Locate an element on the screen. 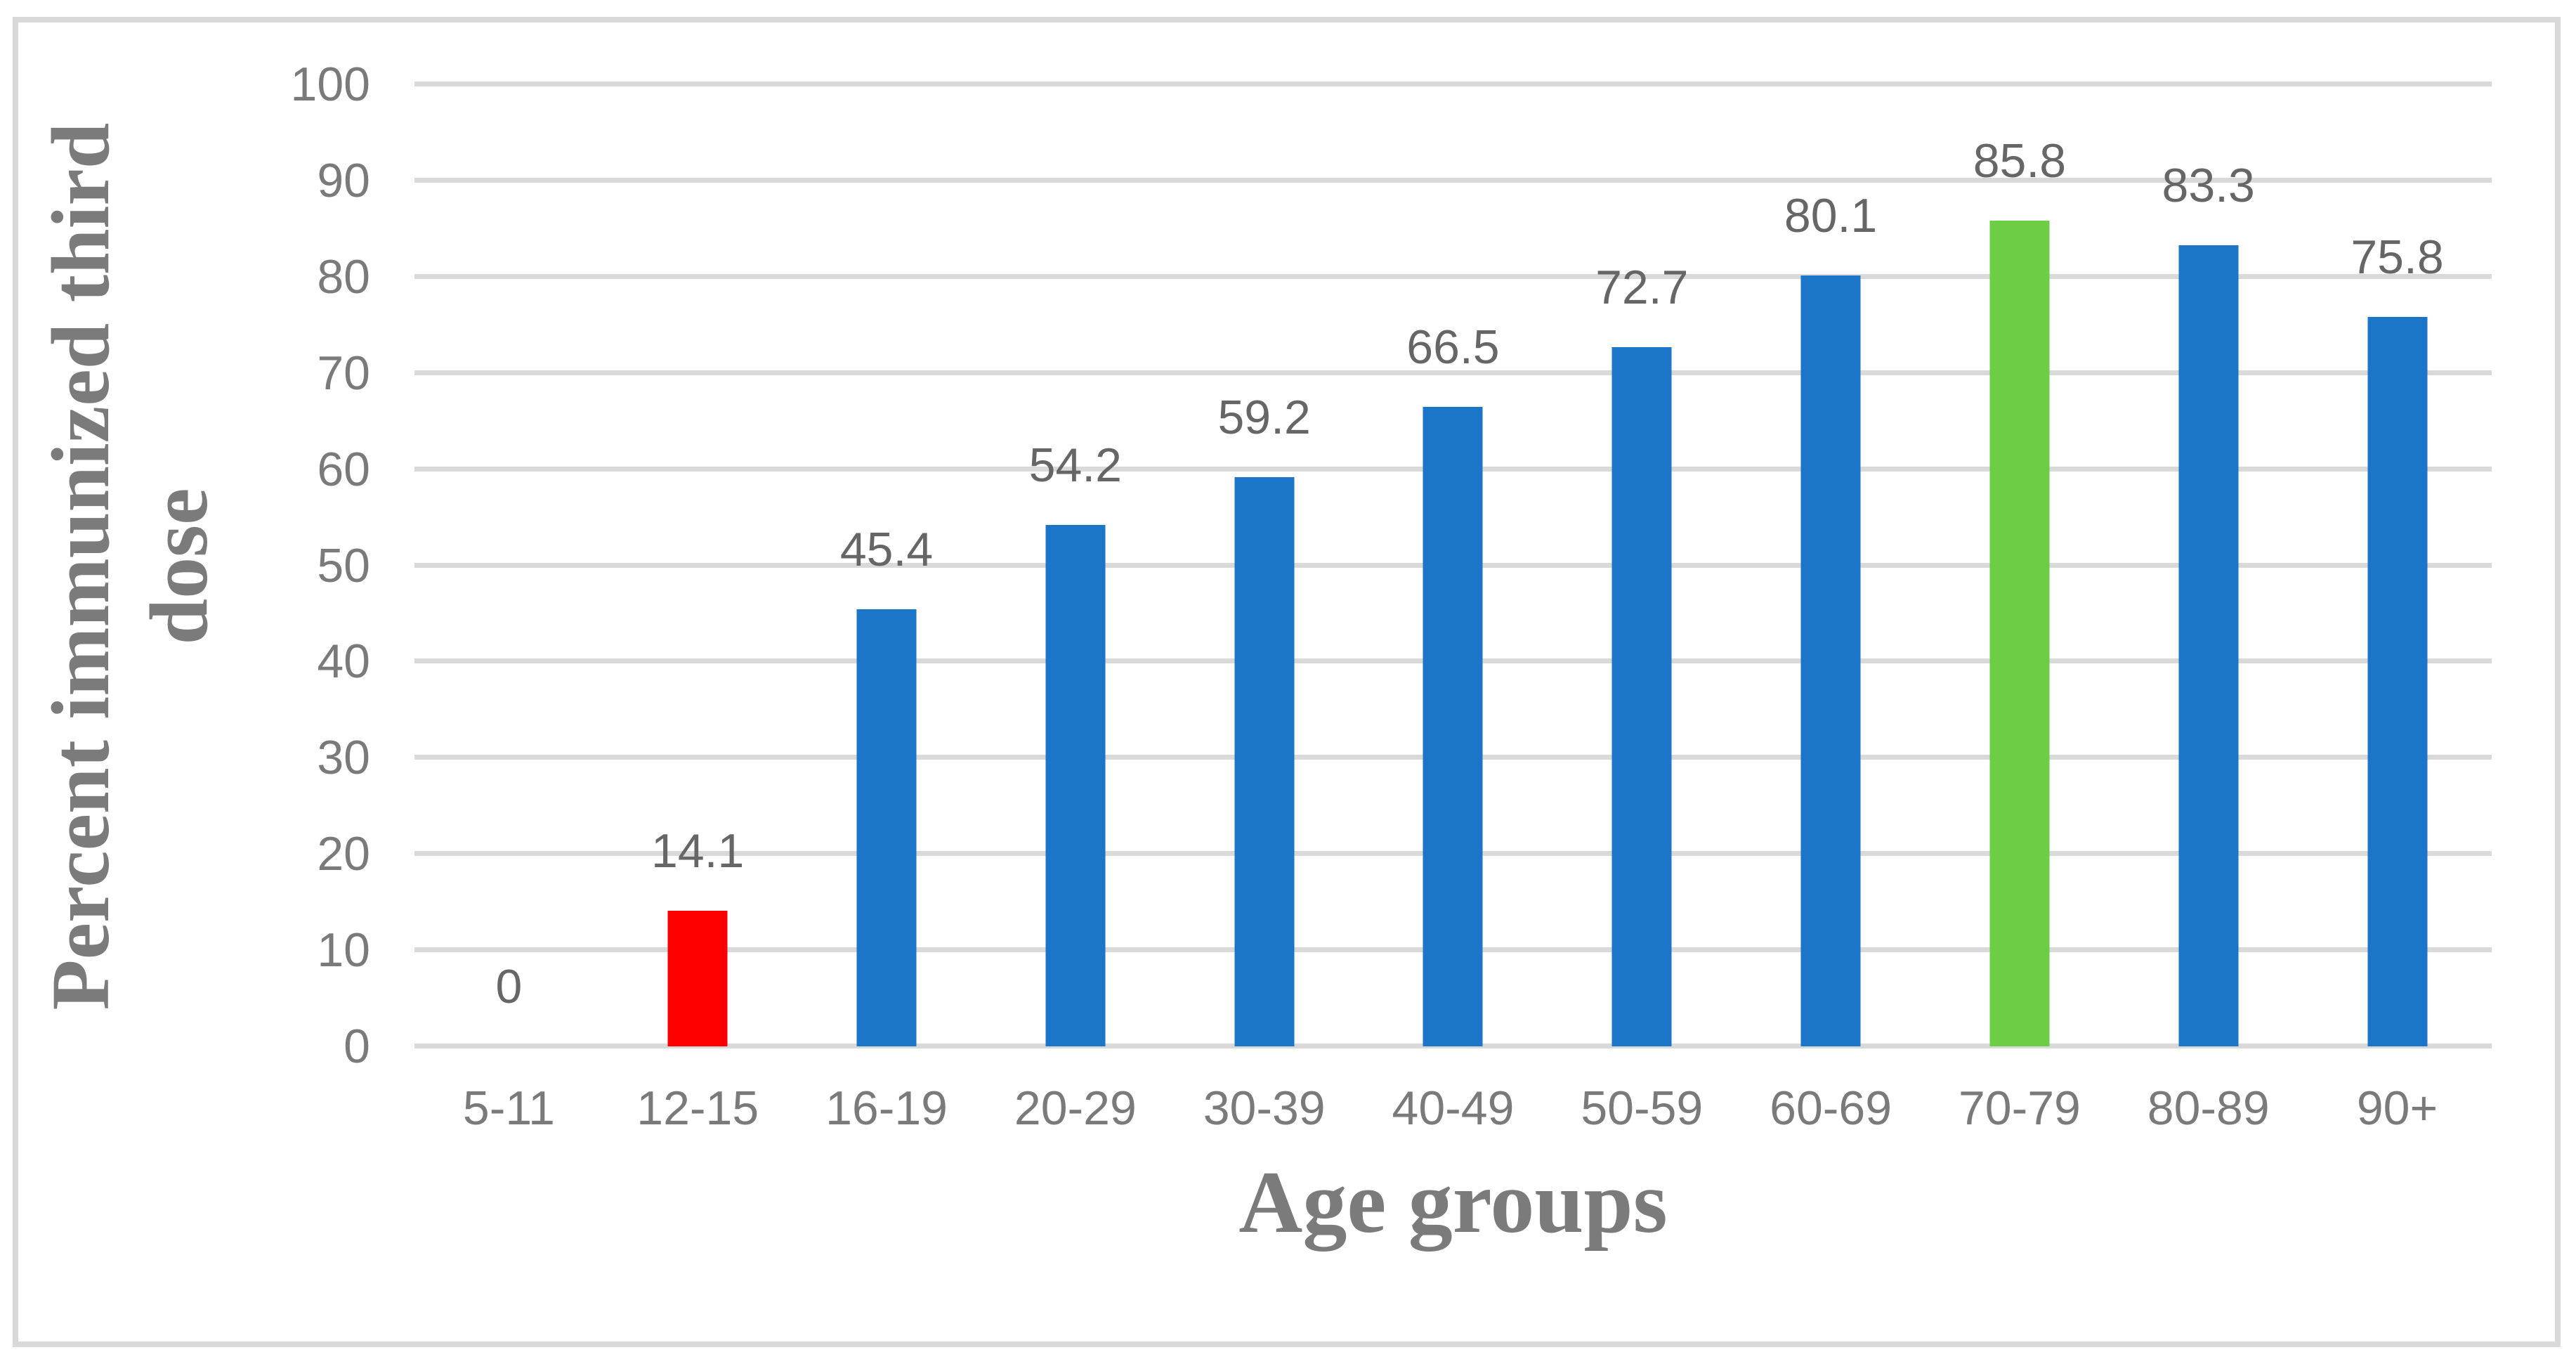  y-tick-label-20: 20 is located at coordinates (344, 854).